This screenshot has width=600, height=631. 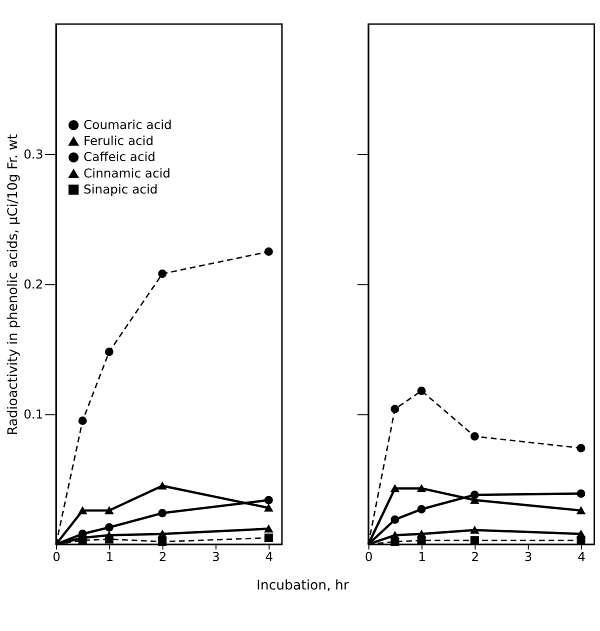 I want to click on legend-label: Ferulic acid, so click(x=119, y=141).